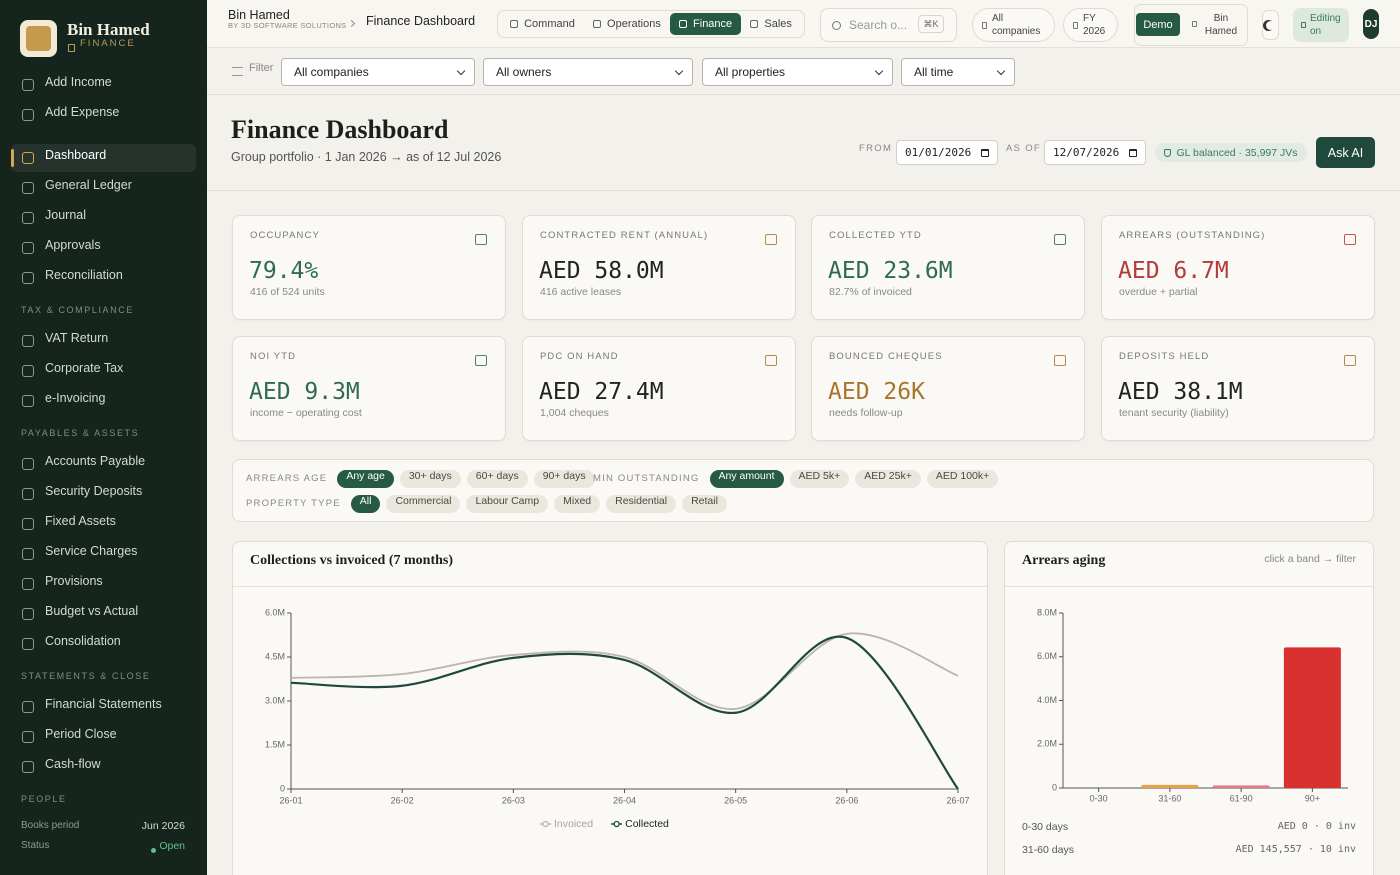 The image size is (1400, 875). Describe the element at coordinates (627, 24) in the screenshot. I see `tab: Operations` at that location.